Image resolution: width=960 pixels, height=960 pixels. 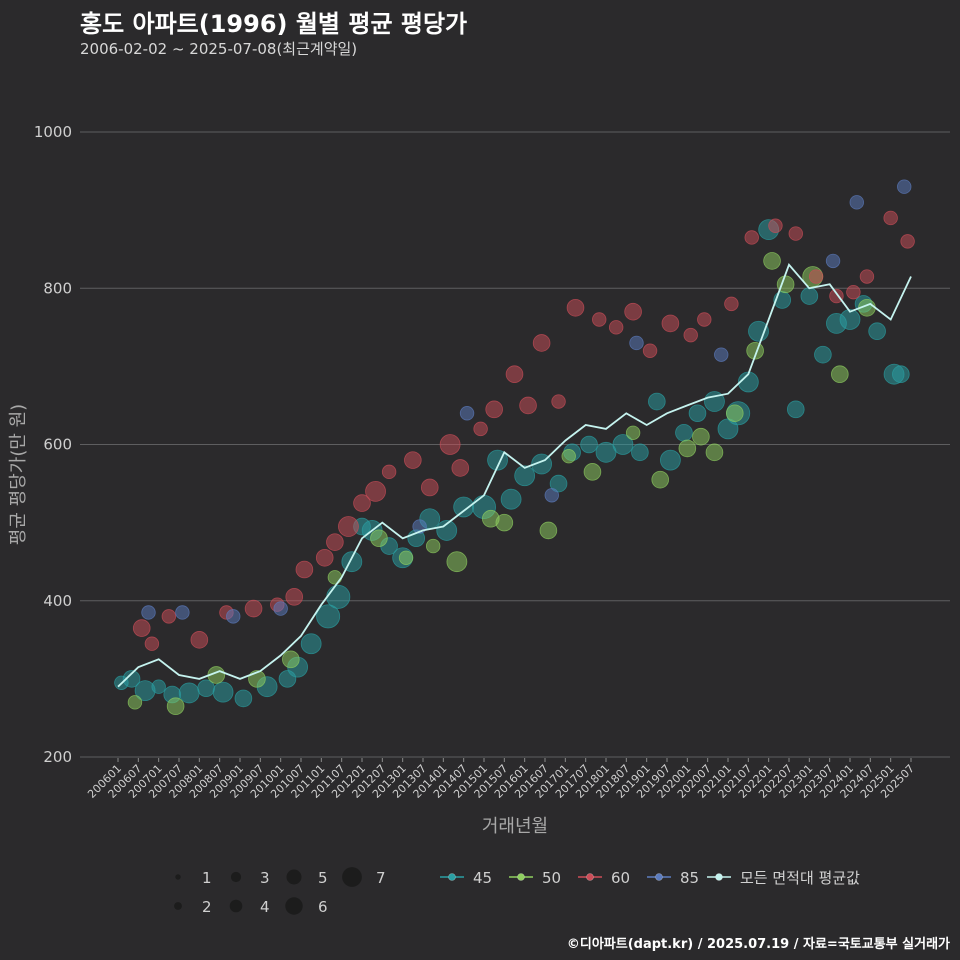 I want to click on color-legend-label: 60, so click(x=620, y=878).